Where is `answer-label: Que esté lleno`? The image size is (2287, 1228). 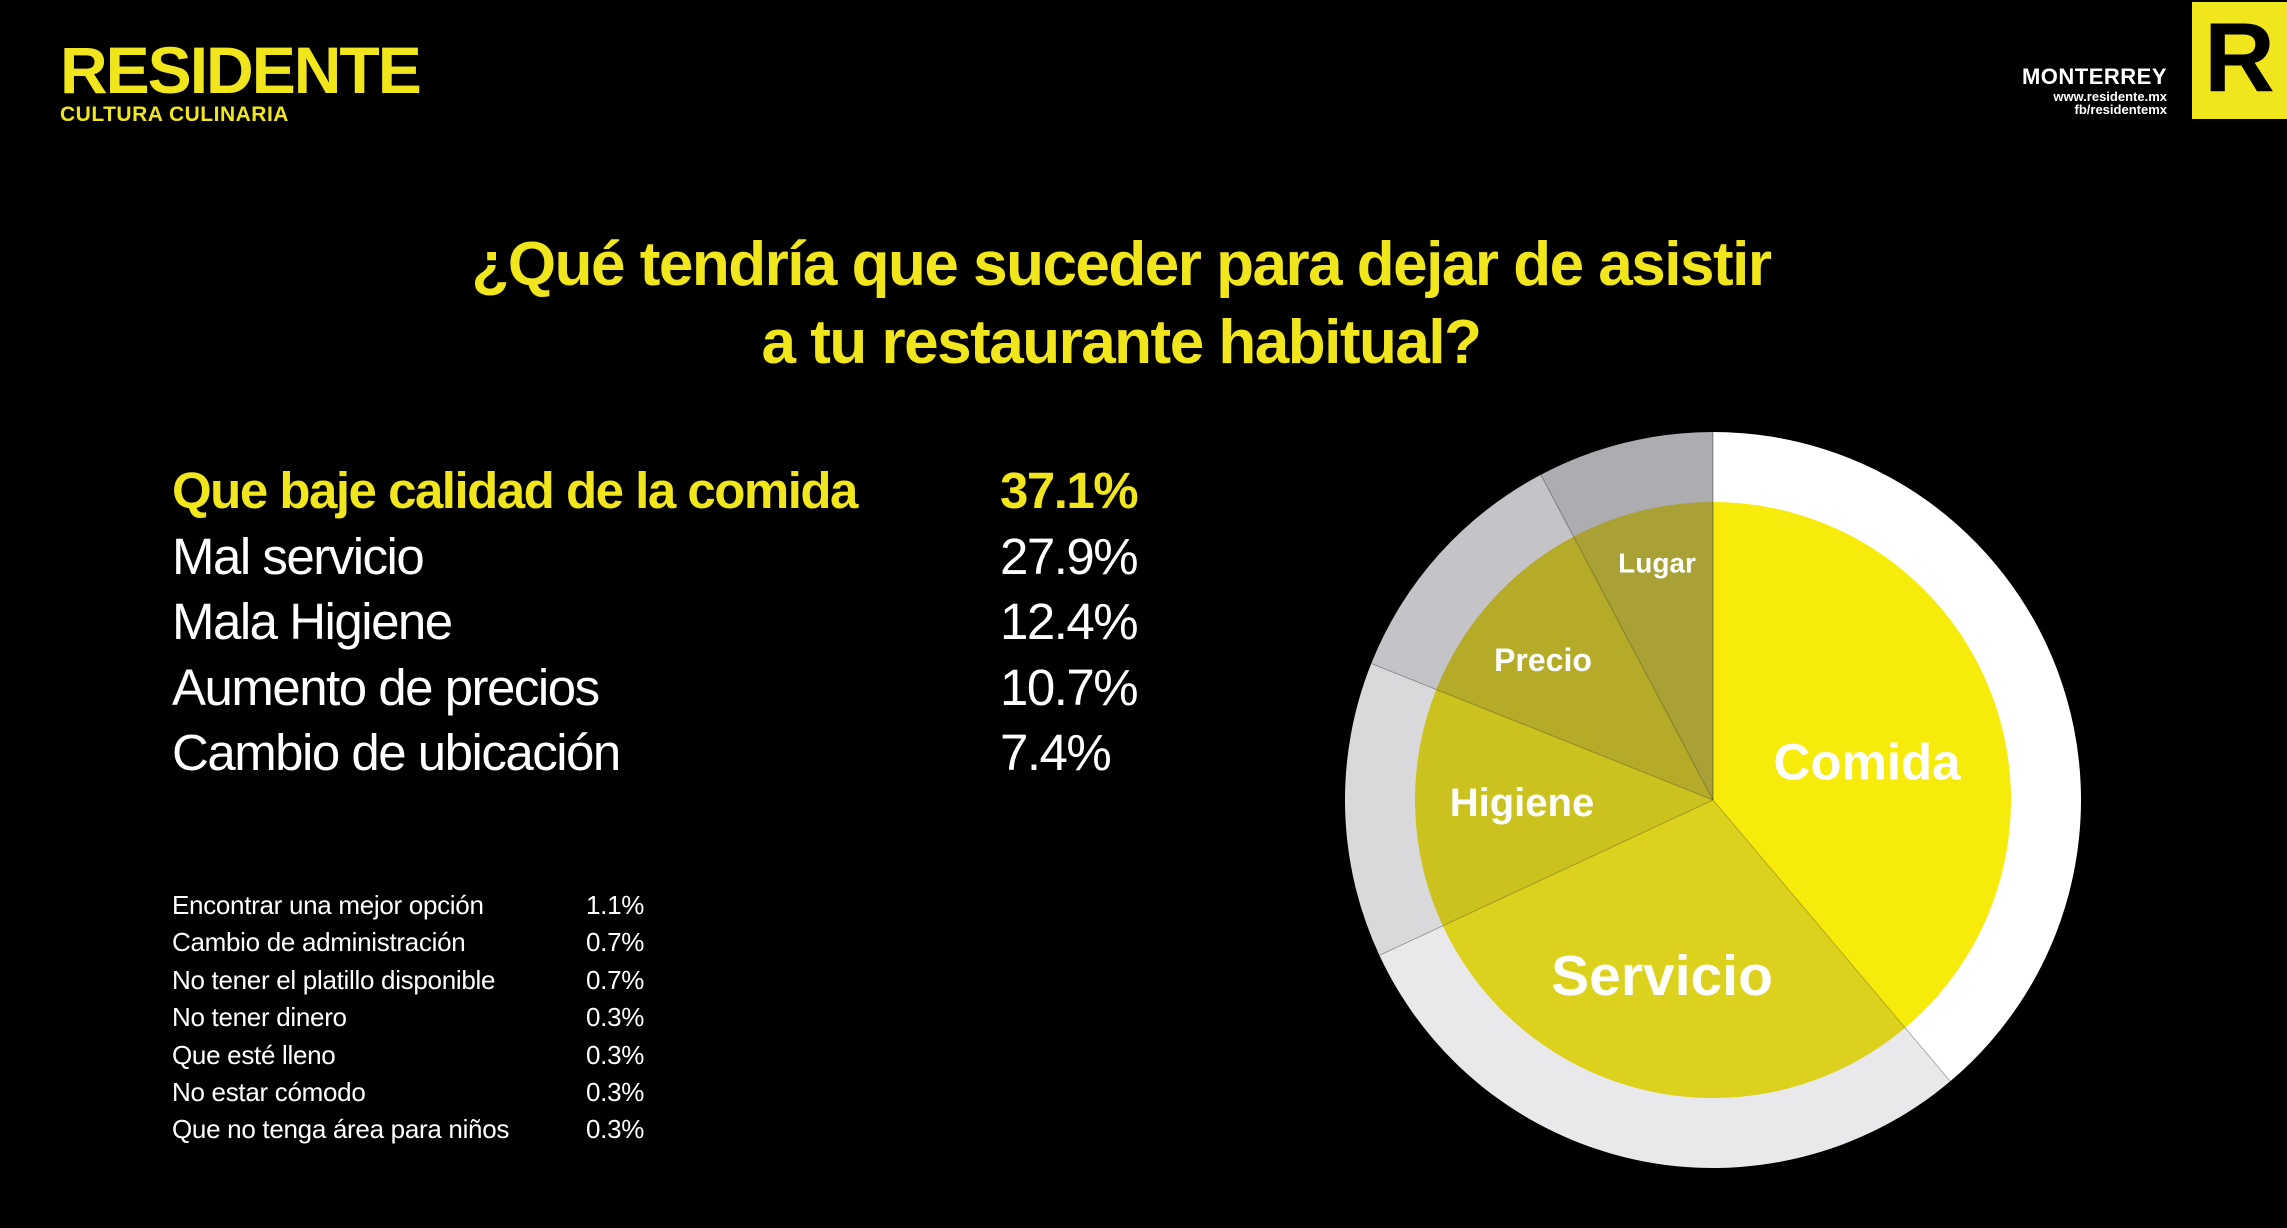 answer-label: Que esté lleno is located at coordinates (254, 1054).